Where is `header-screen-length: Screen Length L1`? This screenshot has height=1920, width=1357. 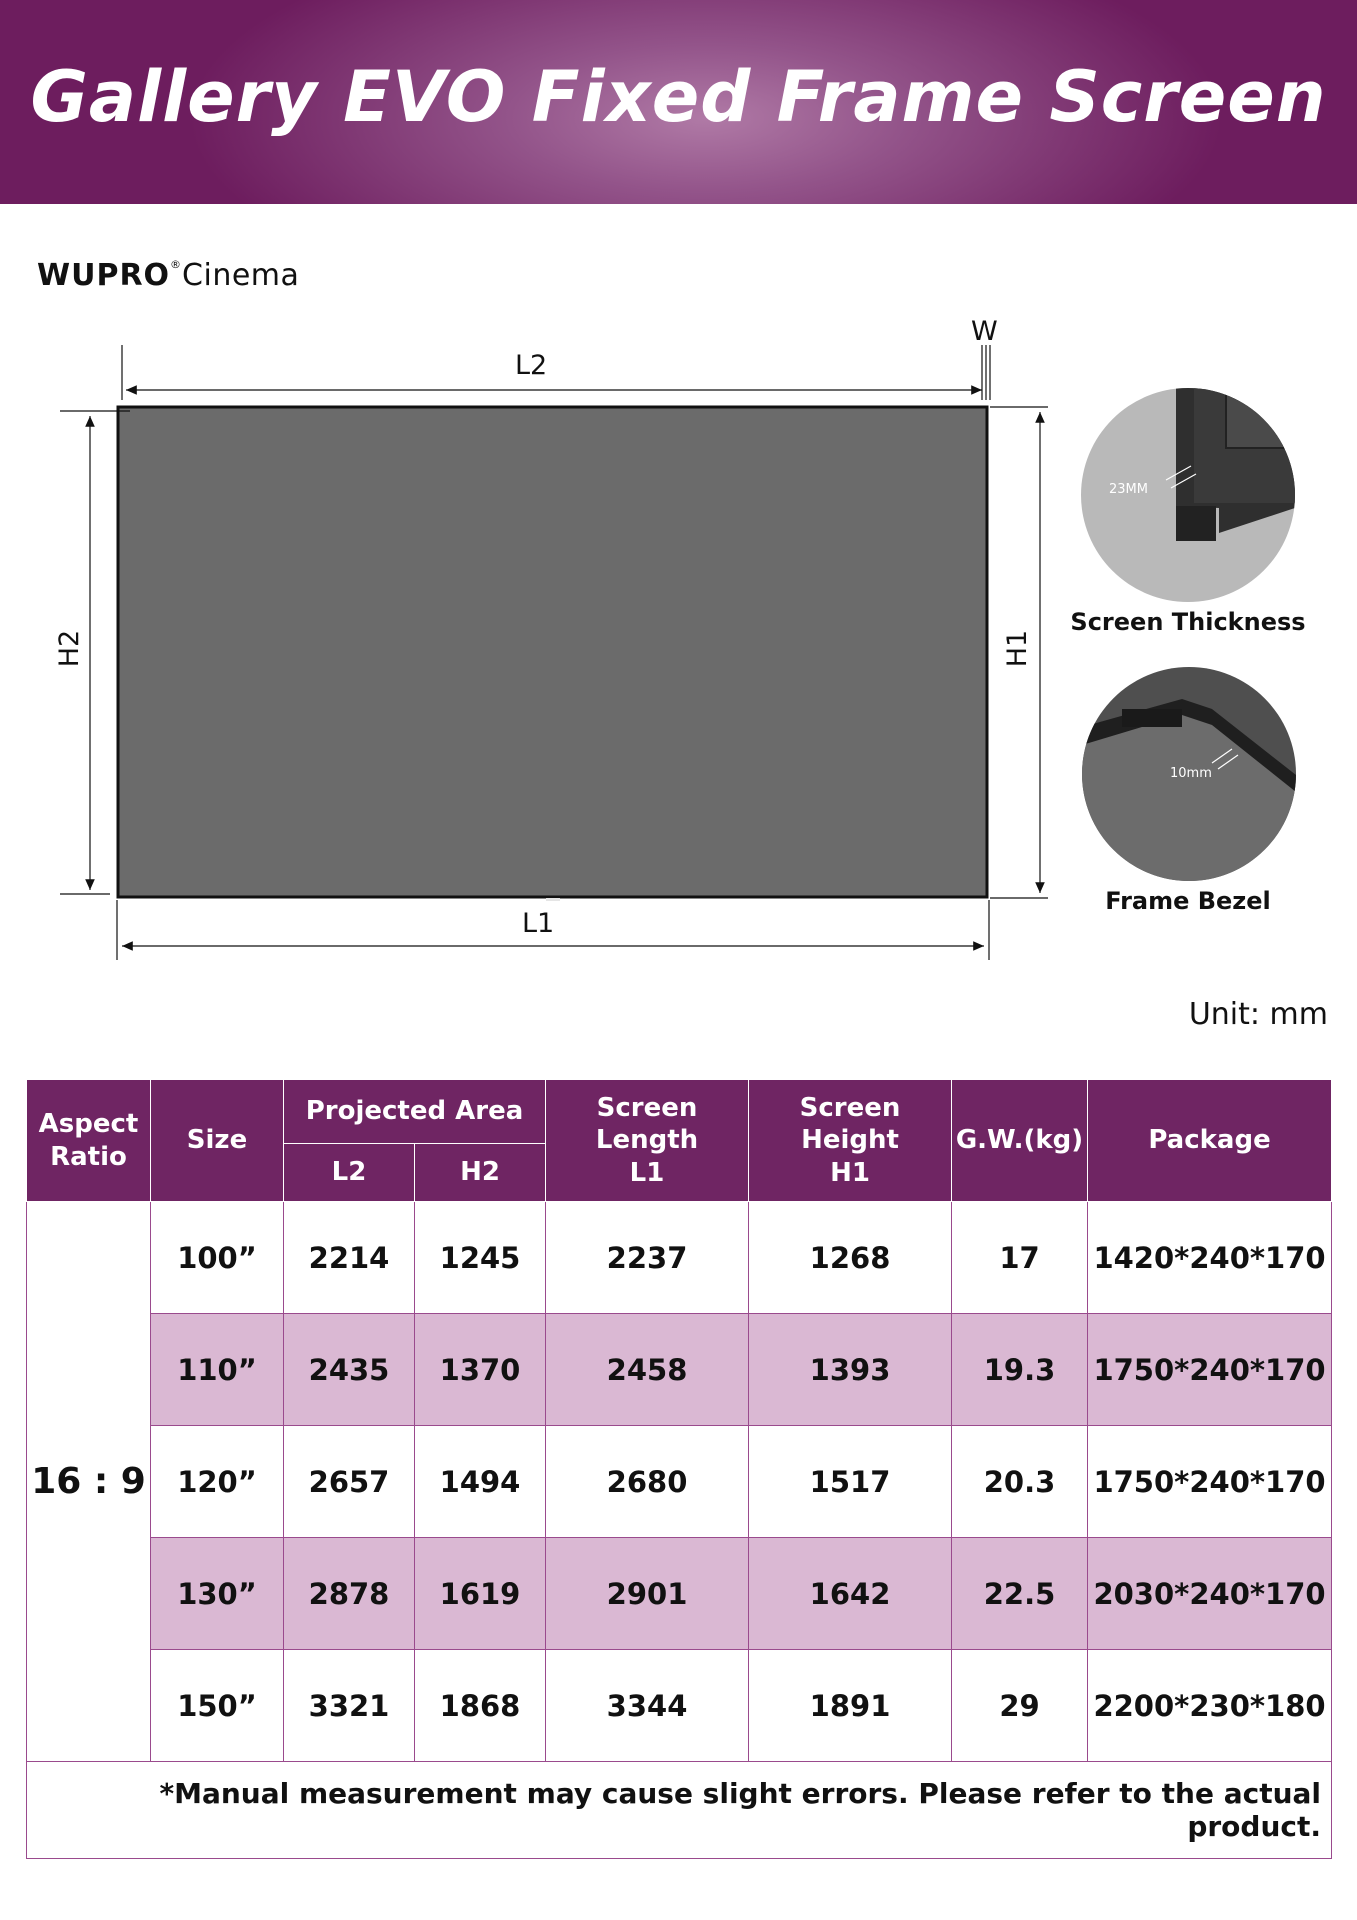
header-screen-length: Screen Length L1 is located at coordinates (647, 1140).